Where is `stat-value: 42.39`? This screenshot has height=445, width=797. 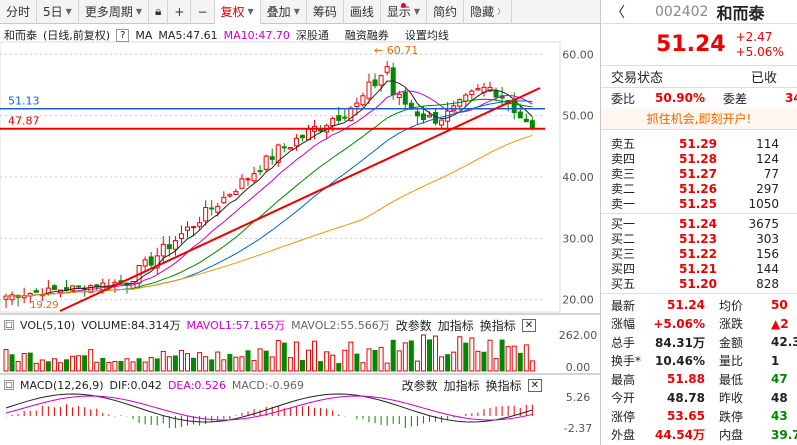
stat-value: 42.39 is located at coordinates (784, 342).